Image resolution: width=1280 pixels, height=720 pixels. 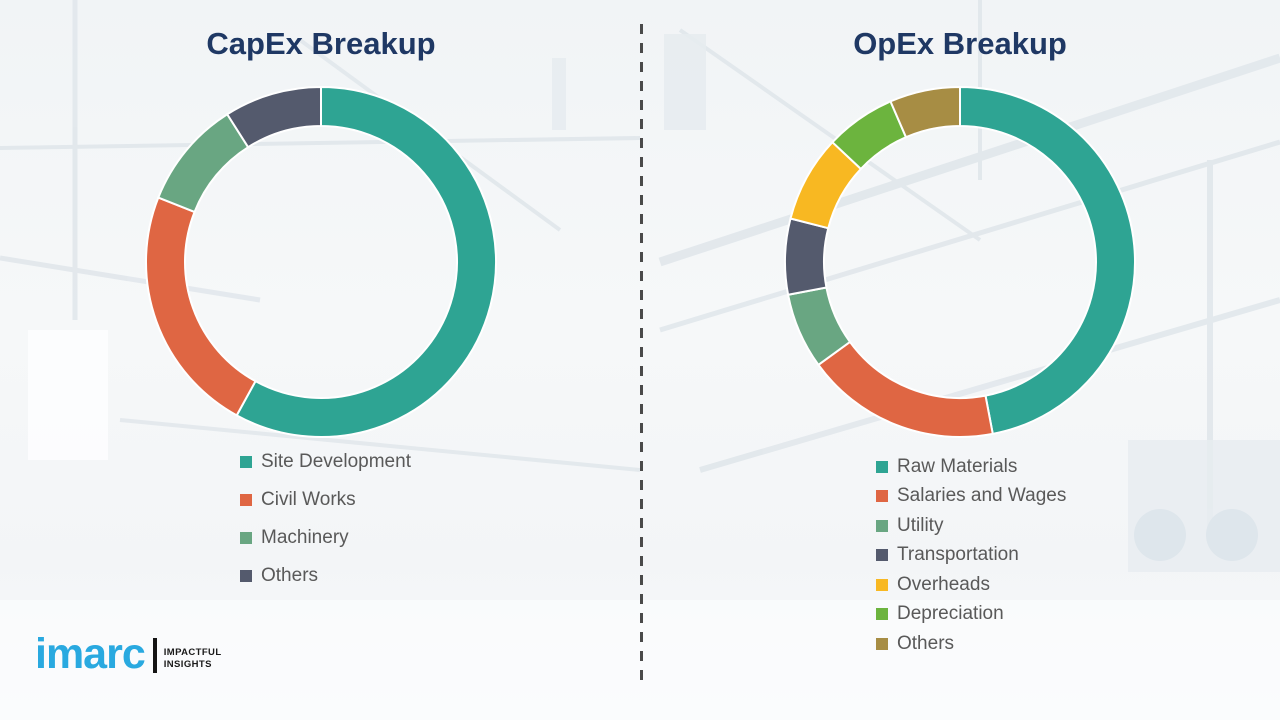 I want to click on donut-segment-site-development, so click(x=366, y=261).